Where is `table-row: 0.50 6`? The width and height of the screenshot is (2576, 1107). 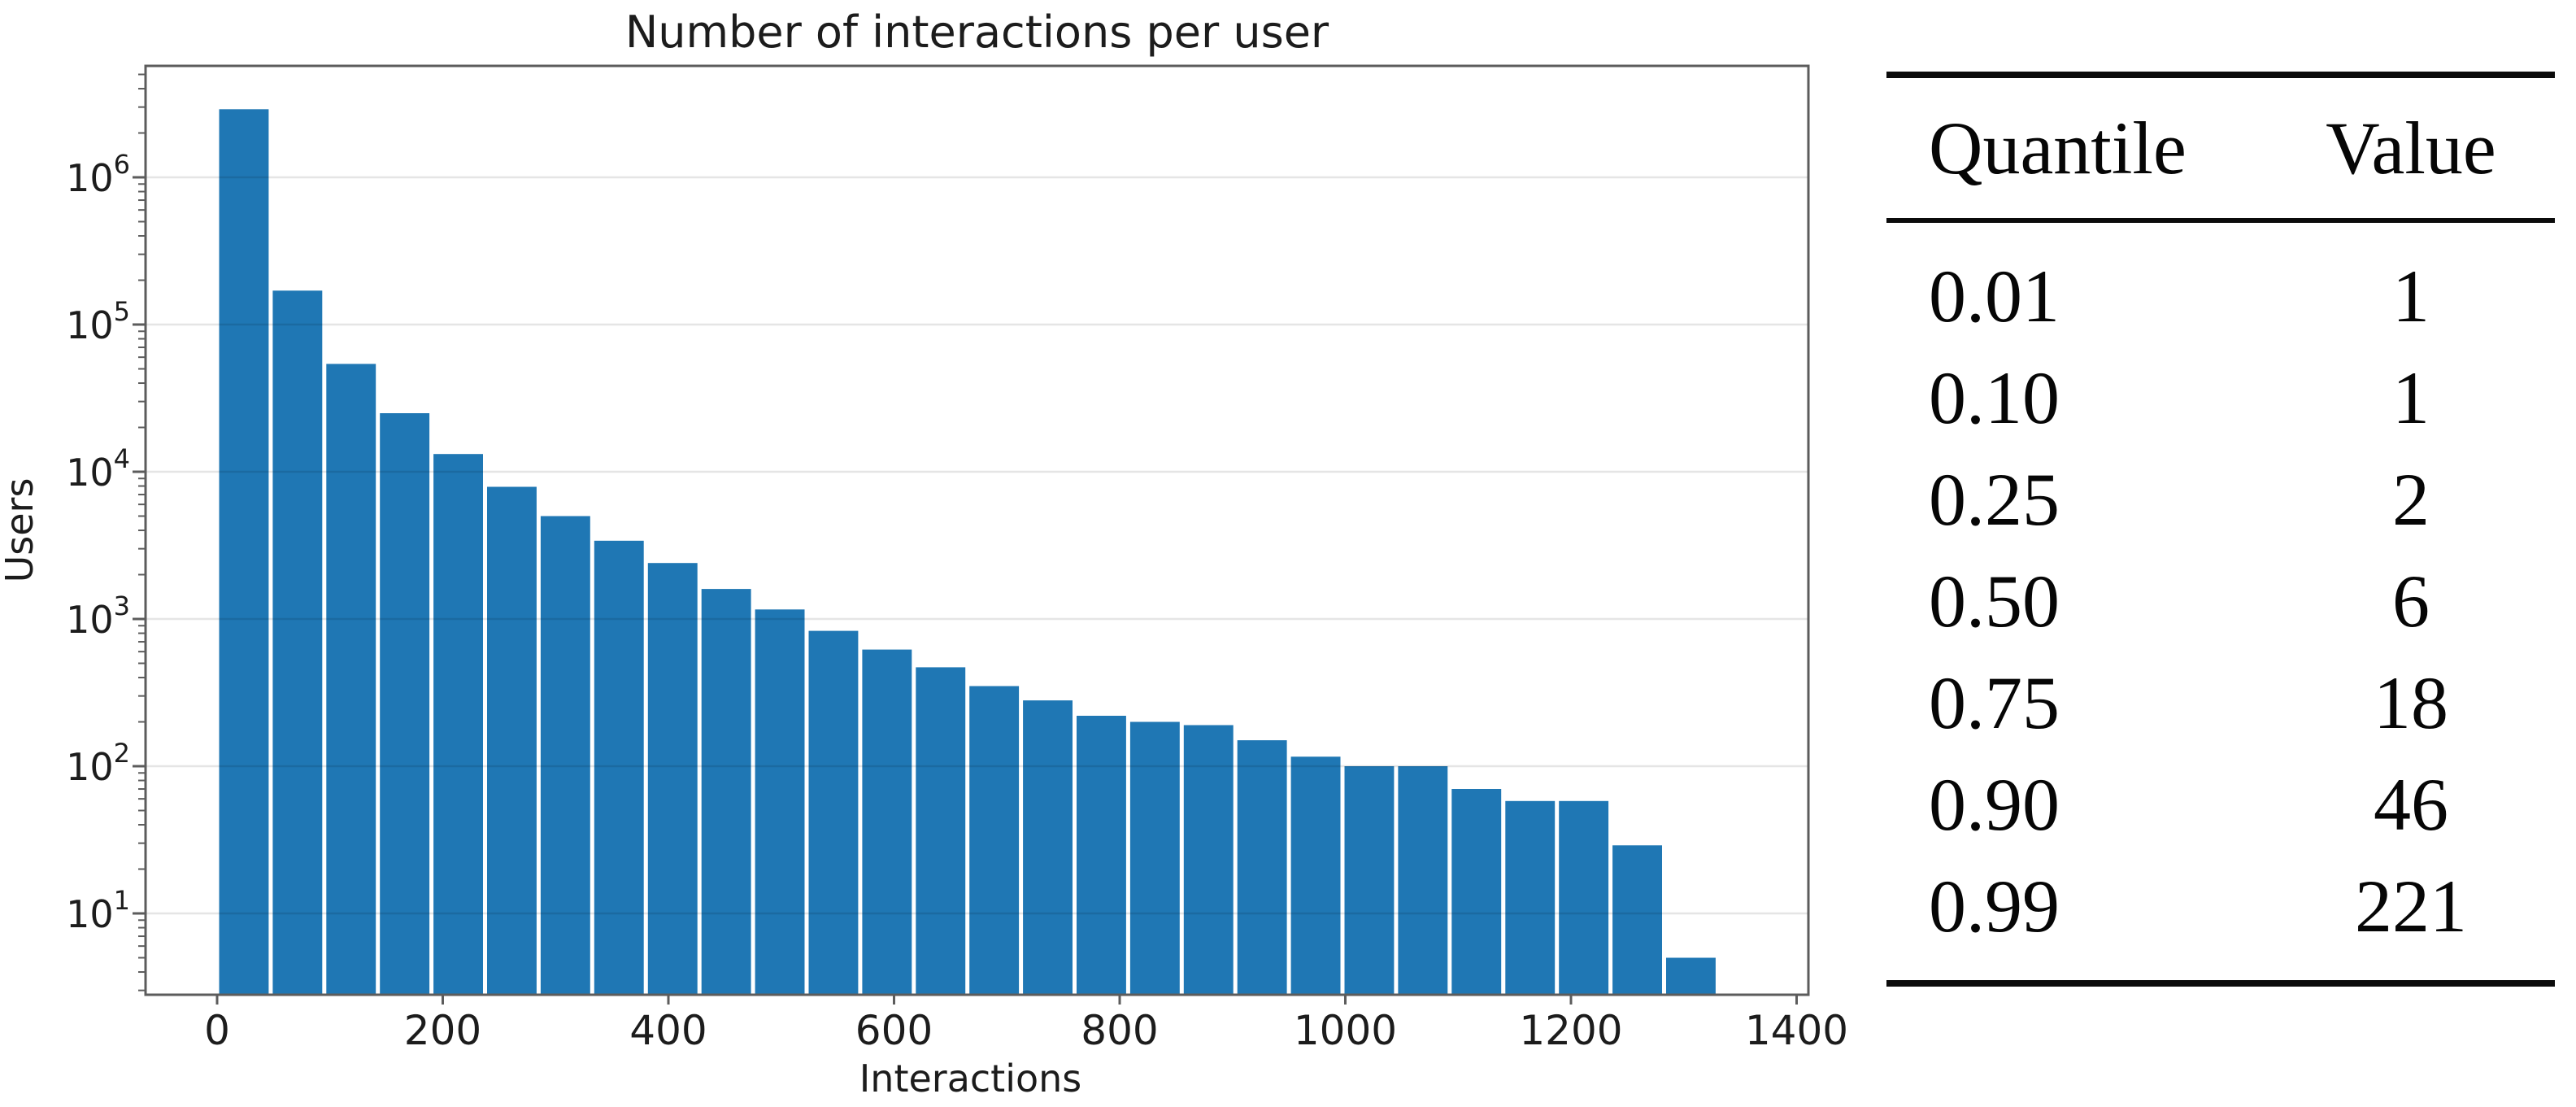
table-row: 0.50 6 is located at coordinates (2221, 601).